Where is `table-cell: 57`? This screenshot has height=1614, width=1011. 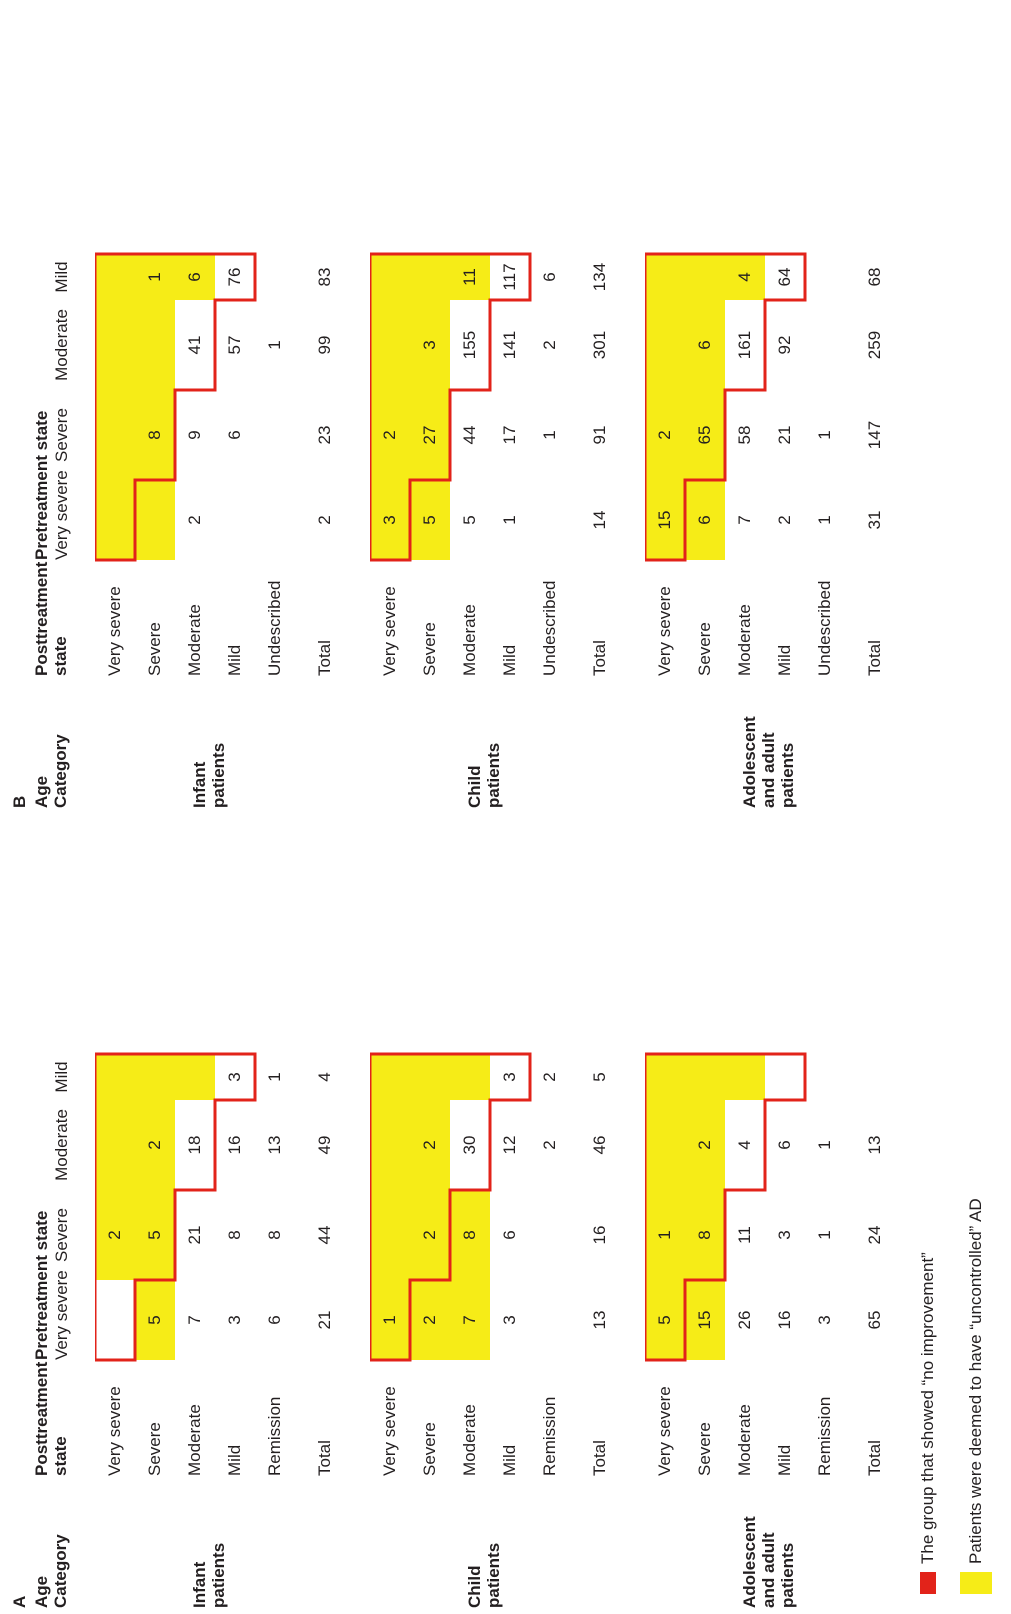
table-cell: 57 is located at coordinates (234, 345).